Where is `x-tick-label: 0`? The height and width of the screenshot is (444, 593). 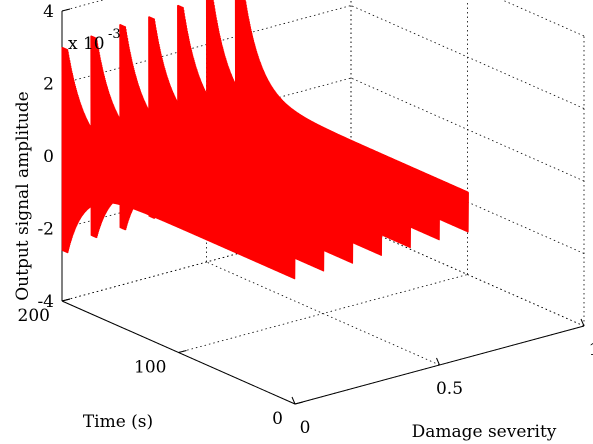
x-tick-label: 0 is located at coordinates (305, 428).